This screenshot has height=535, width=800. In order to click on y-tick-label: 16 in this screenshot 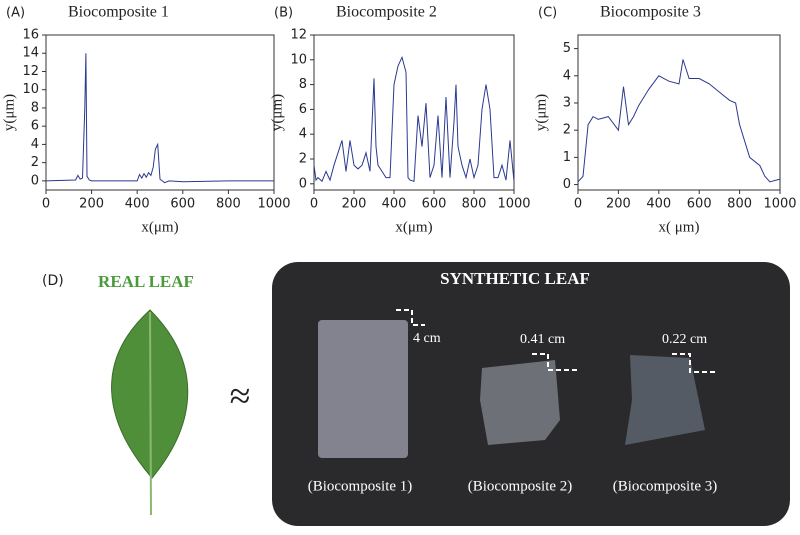, I will do `click(30, 35)`.